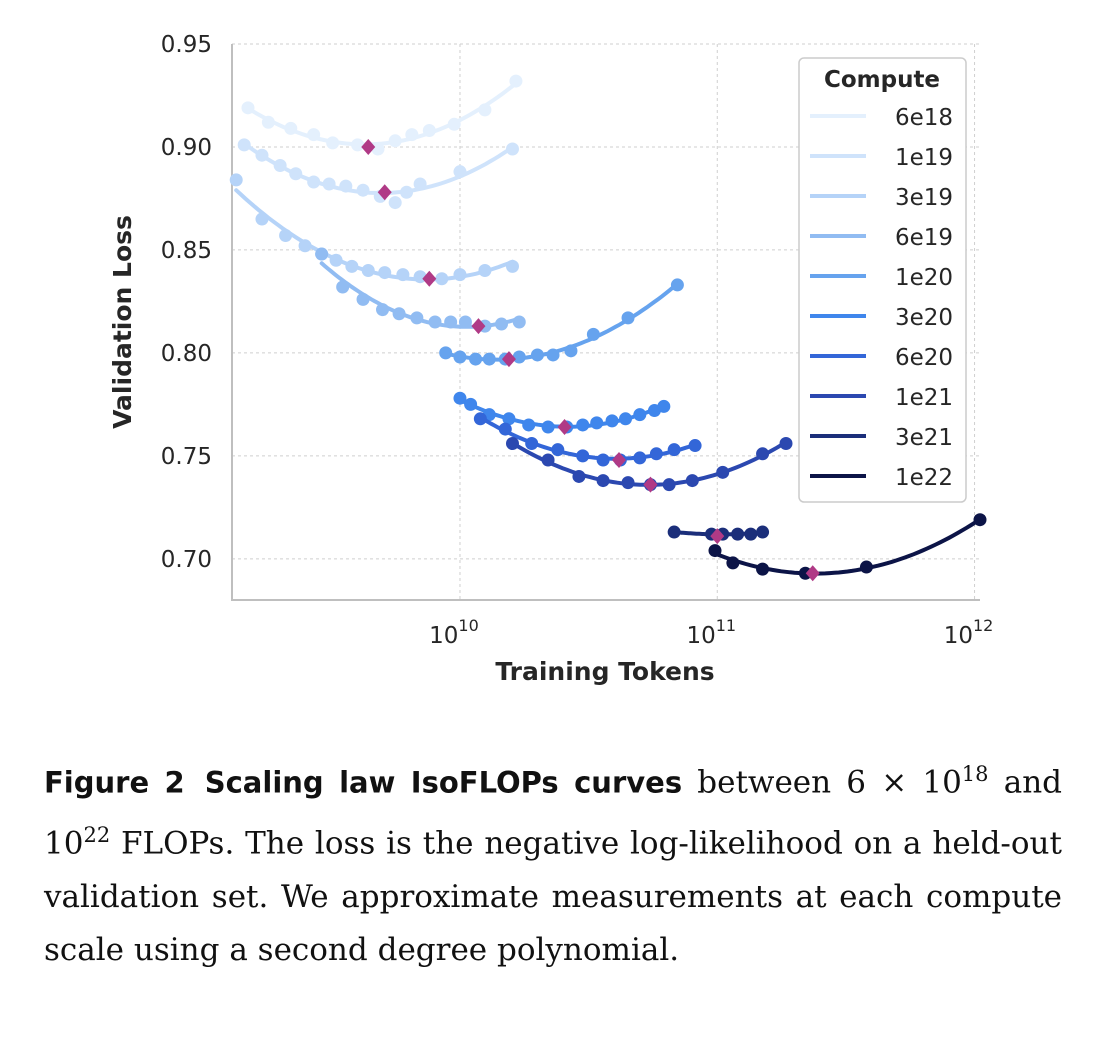  What do you see at coordinates (881, 438) in the screenshot?
I see `legend-item: 3e21` at bounding box center [881, 438].